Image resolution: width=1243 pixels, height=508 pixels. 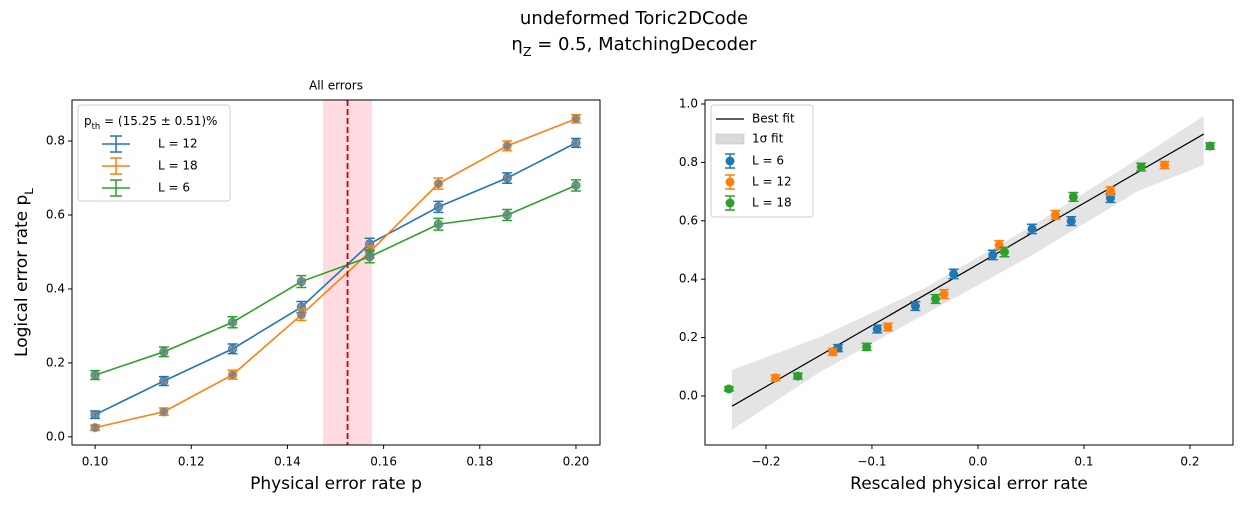 What do you see at coordinates (1083, 462) in the screenshot?
I see `x-tick-label: 0.1` at bounding box center [1083, 462].